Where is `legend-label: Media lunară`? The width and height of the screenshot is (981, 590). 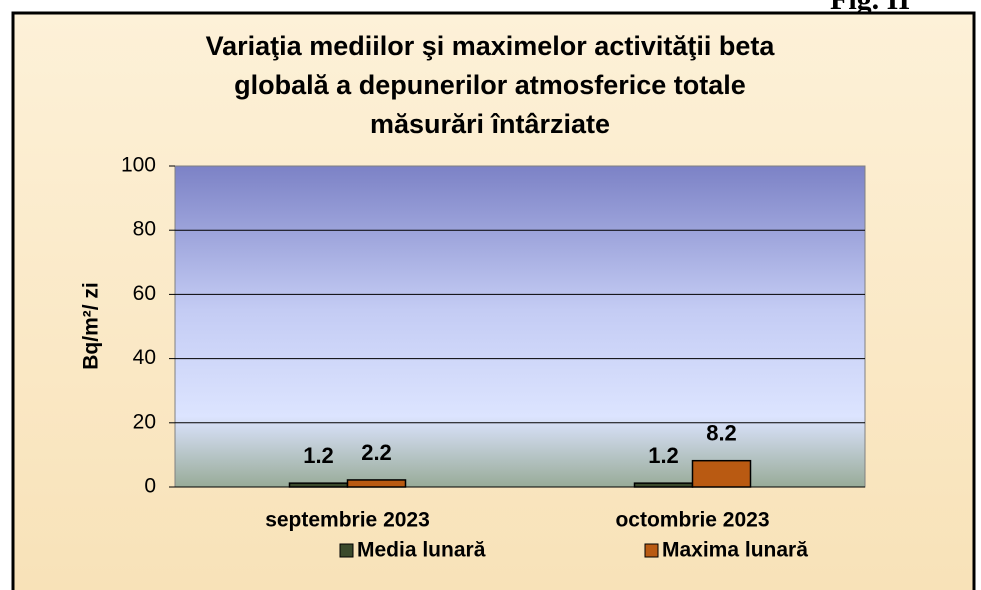 legend-label: Media lunară is located at coordinates (421, 550).